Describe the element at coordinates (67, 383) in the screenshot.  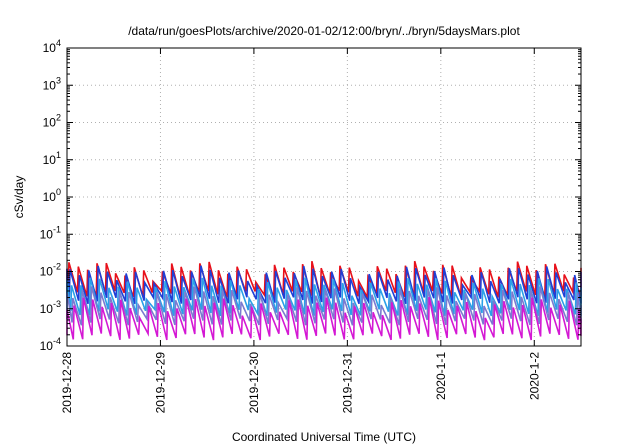
I see `x-tick-label: 2019-12-28` at that location.